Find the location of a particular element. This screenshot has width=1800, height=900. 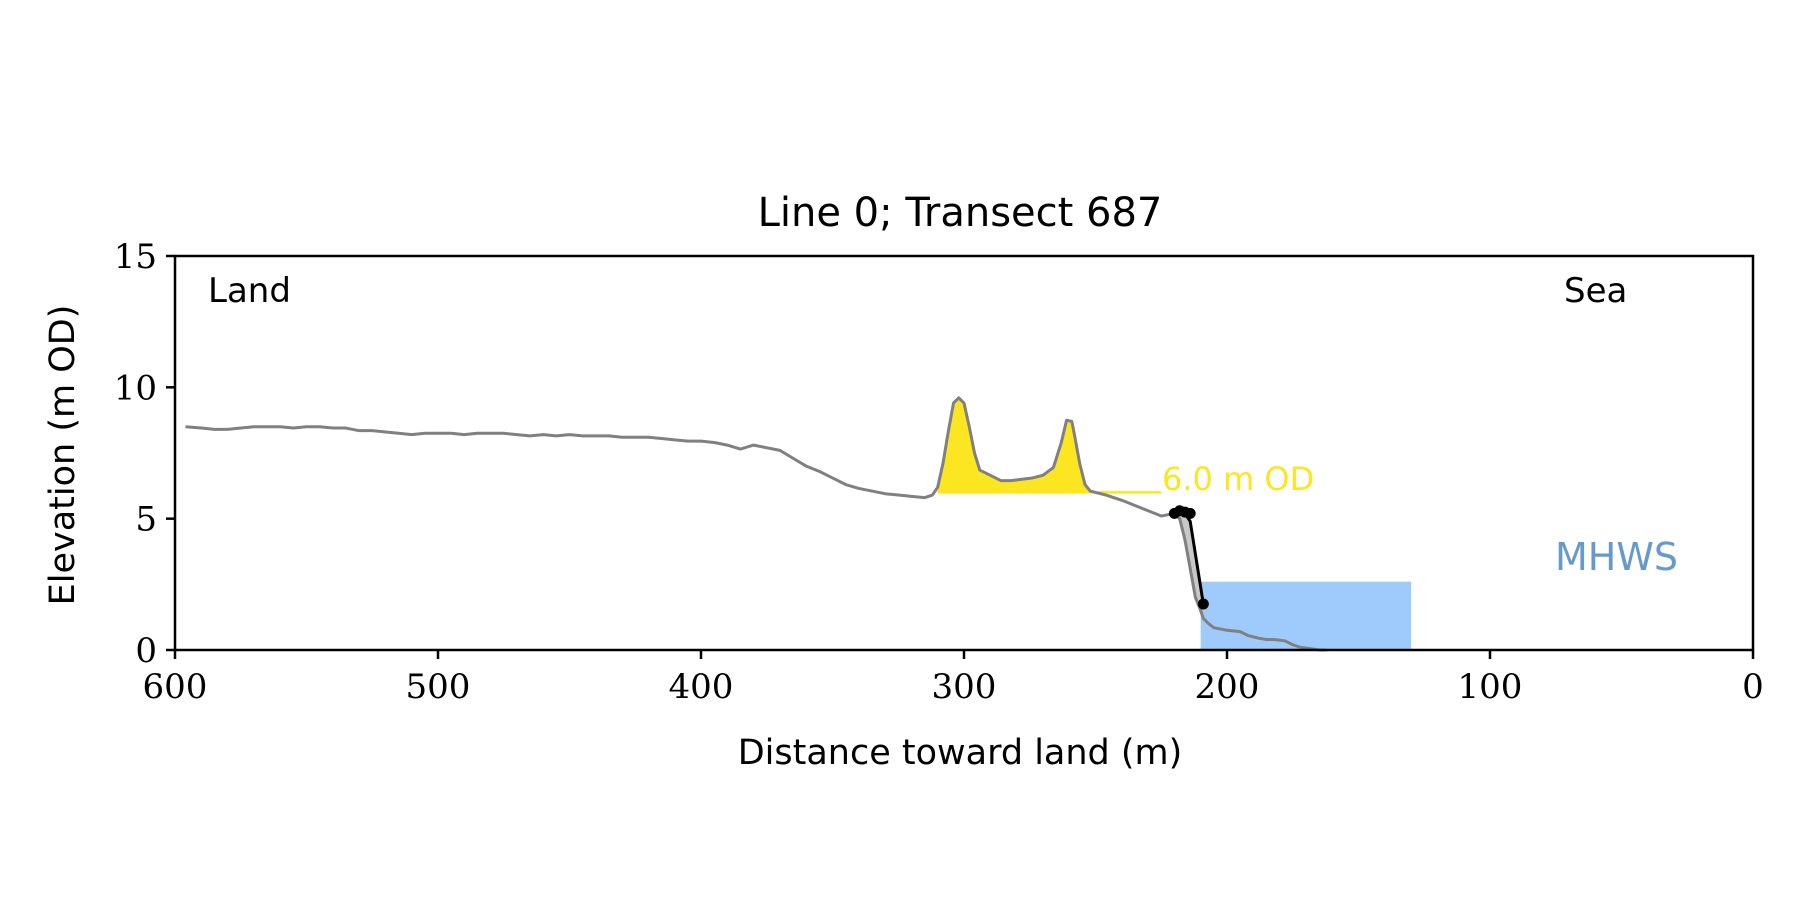

threshold-label: 6.0 m OD is located at coordinates (1238, 479).